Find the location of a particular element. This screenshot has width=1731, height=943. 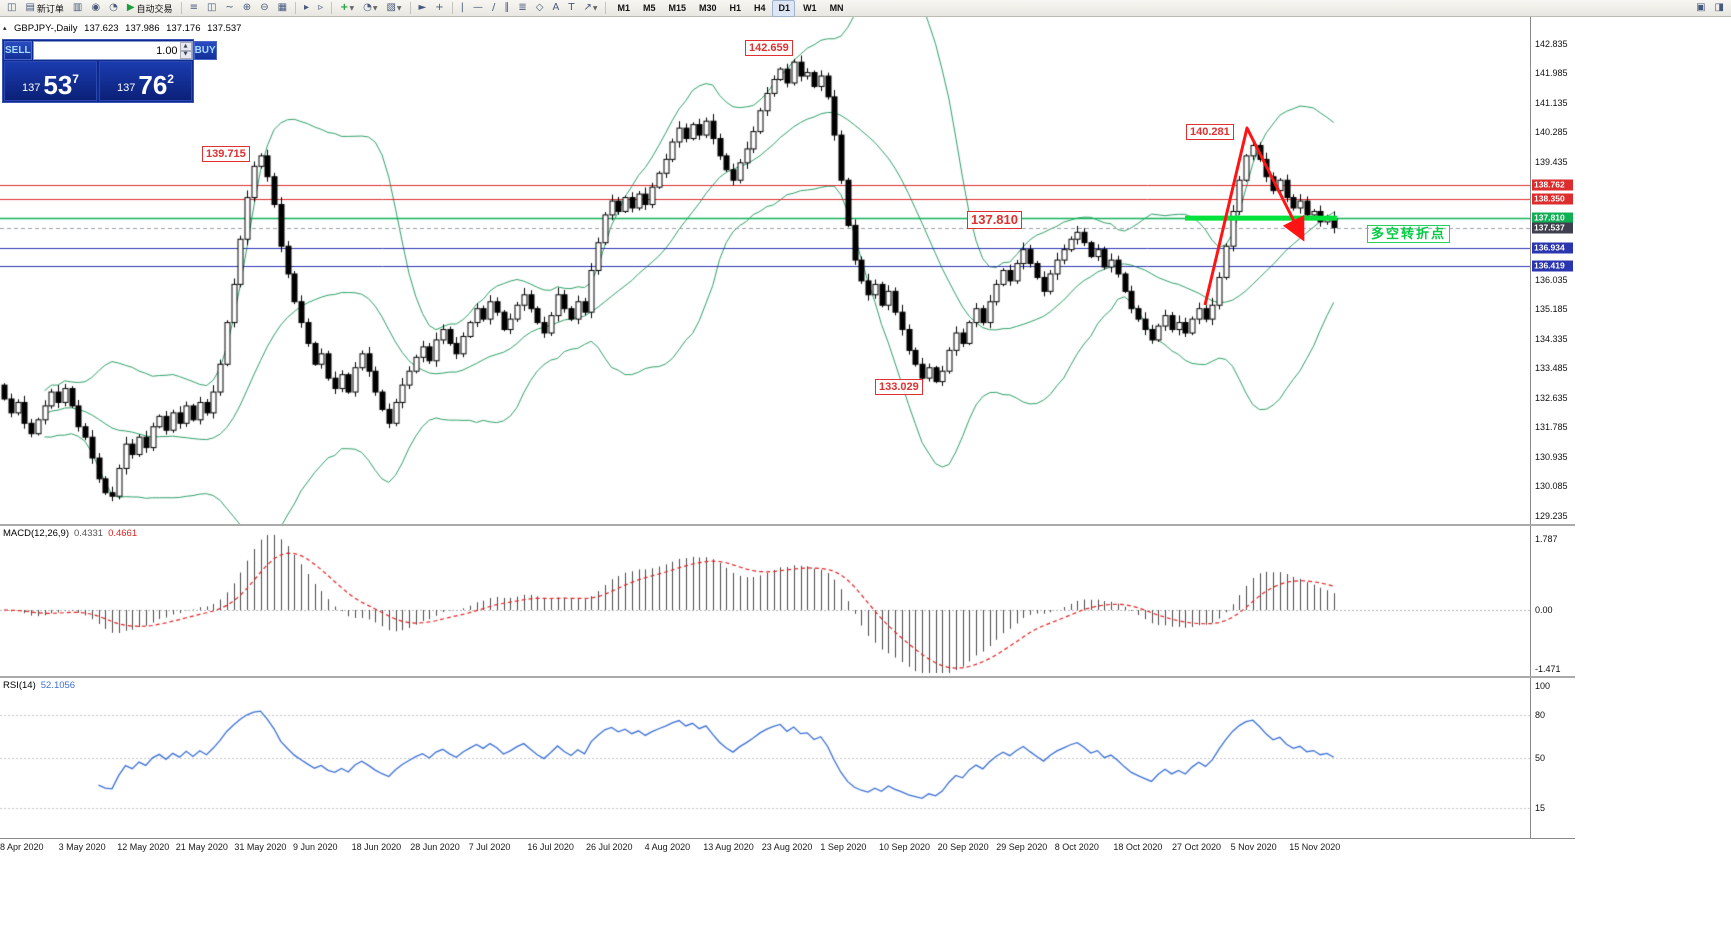

periods-icon: ◔ is located at coordinates (367, 7).